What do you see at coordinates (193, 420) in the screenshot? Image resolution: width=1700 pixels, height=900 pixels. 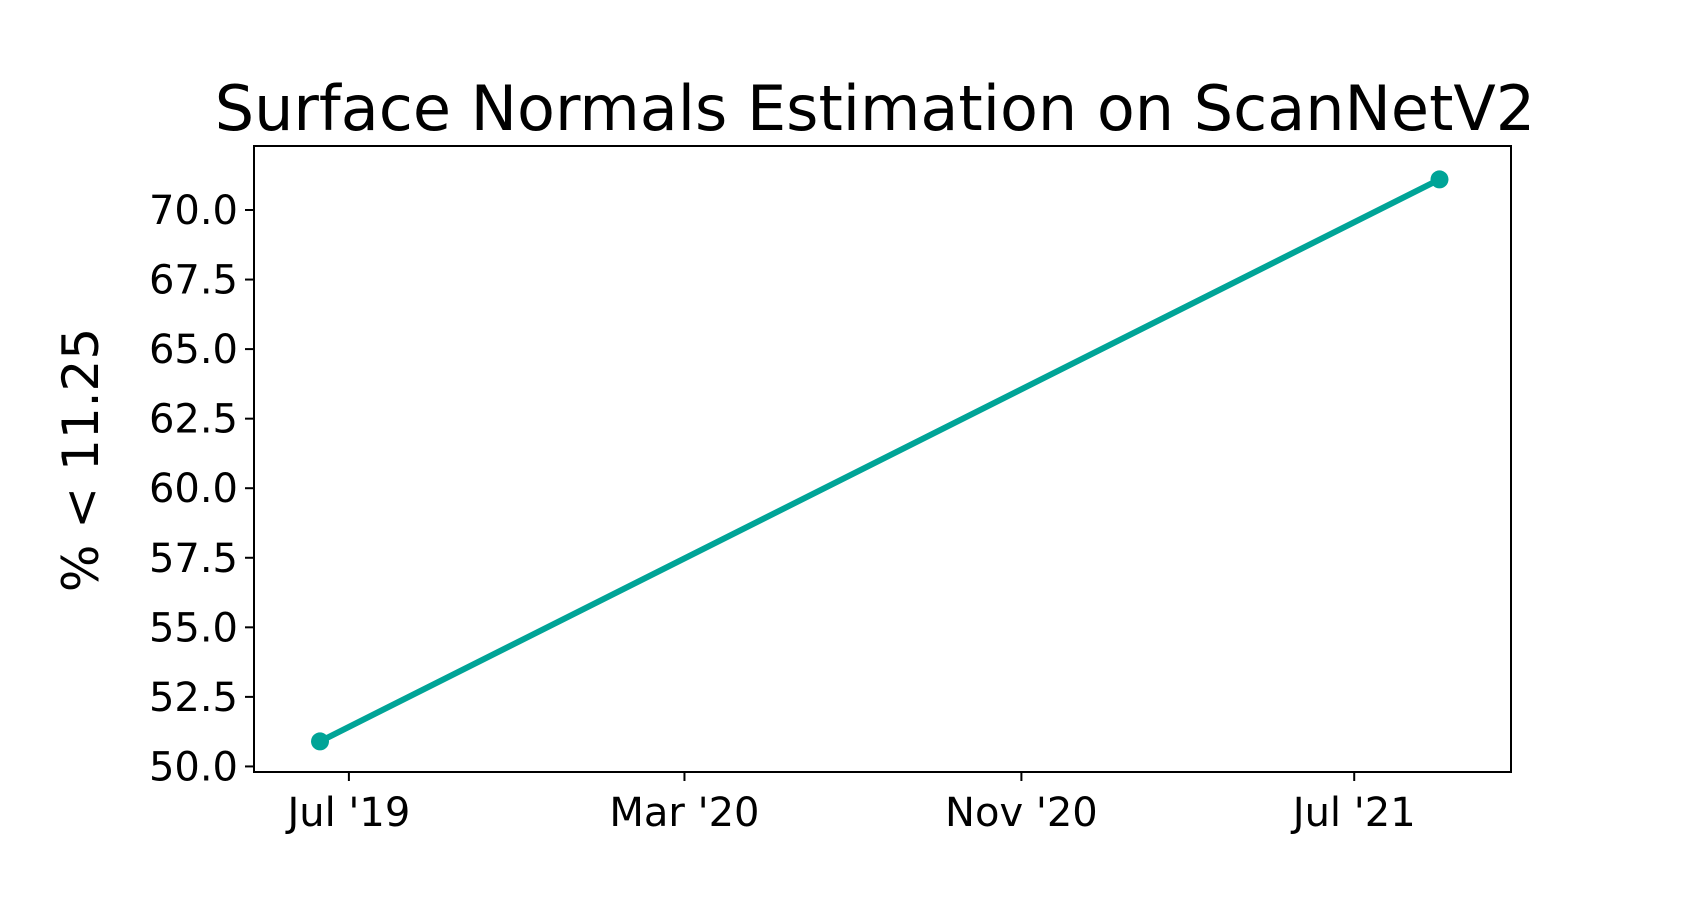 I see `y-tick-label: 62.5` at bounding box center [193, 420].